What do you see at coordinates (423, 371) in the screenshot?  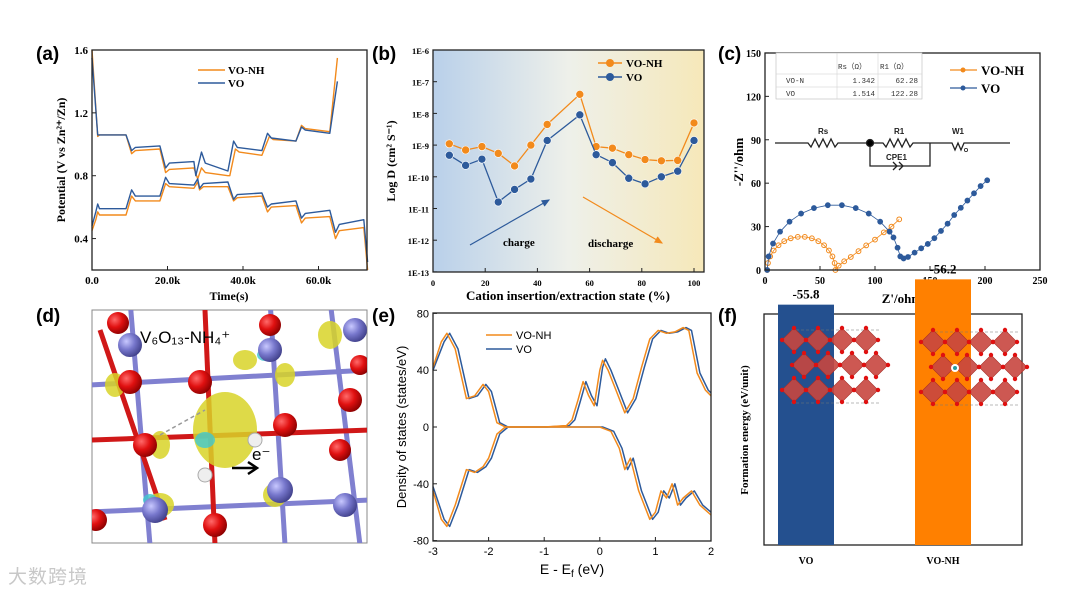 I see `y-tick-label: 40` at bounding box center [423, 371].